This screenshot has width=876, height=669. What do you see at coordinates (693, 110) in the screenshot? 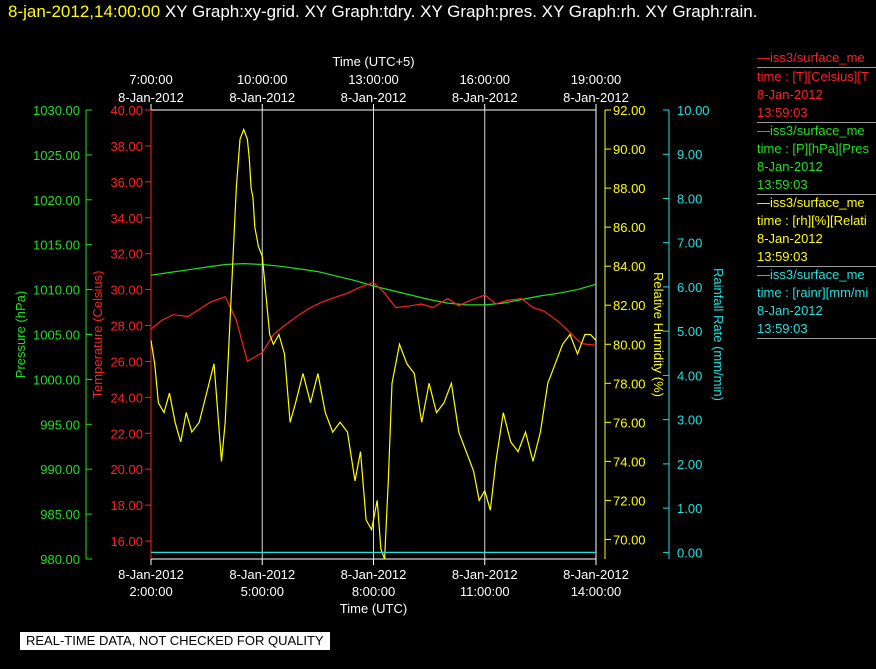
I see `rain-tick-label: 10.00` at bounding box center [693, 110].